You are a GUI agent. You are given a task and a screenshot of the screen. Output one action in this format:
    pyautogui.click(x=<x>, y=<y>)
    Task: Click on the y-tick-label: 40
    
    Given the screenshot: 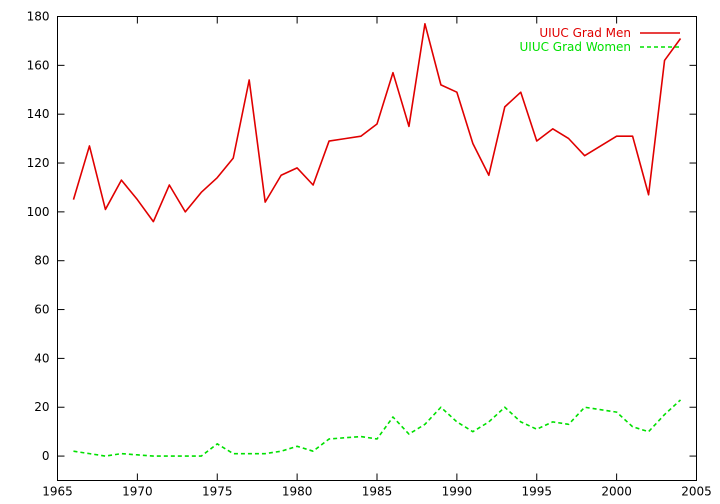 What is the action you would take?
    pyautogui.click(x=41, y=358)
    